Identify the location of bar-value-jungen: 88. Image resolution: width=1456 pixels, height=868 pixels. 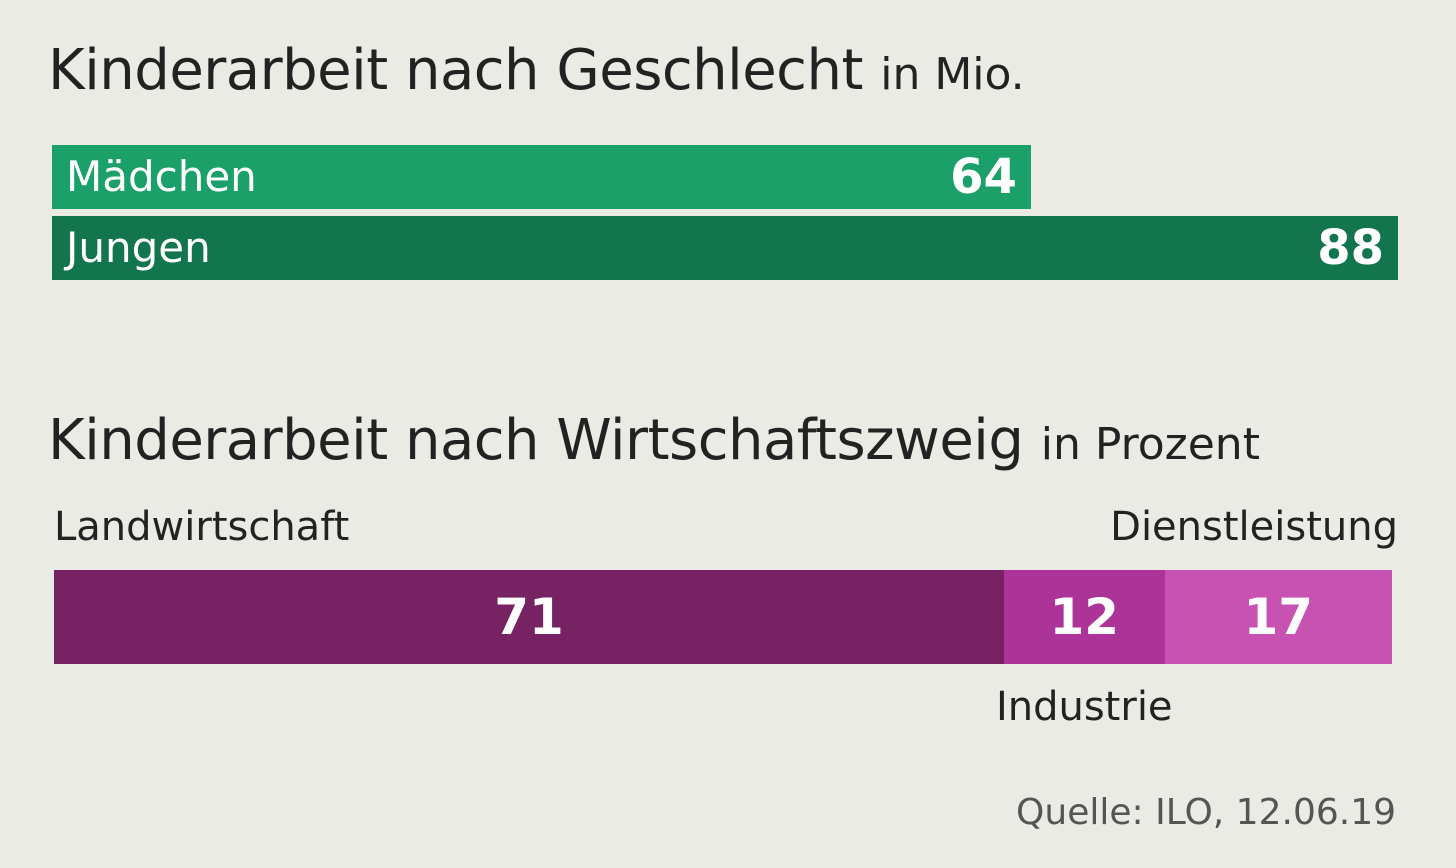
(1350, 248).